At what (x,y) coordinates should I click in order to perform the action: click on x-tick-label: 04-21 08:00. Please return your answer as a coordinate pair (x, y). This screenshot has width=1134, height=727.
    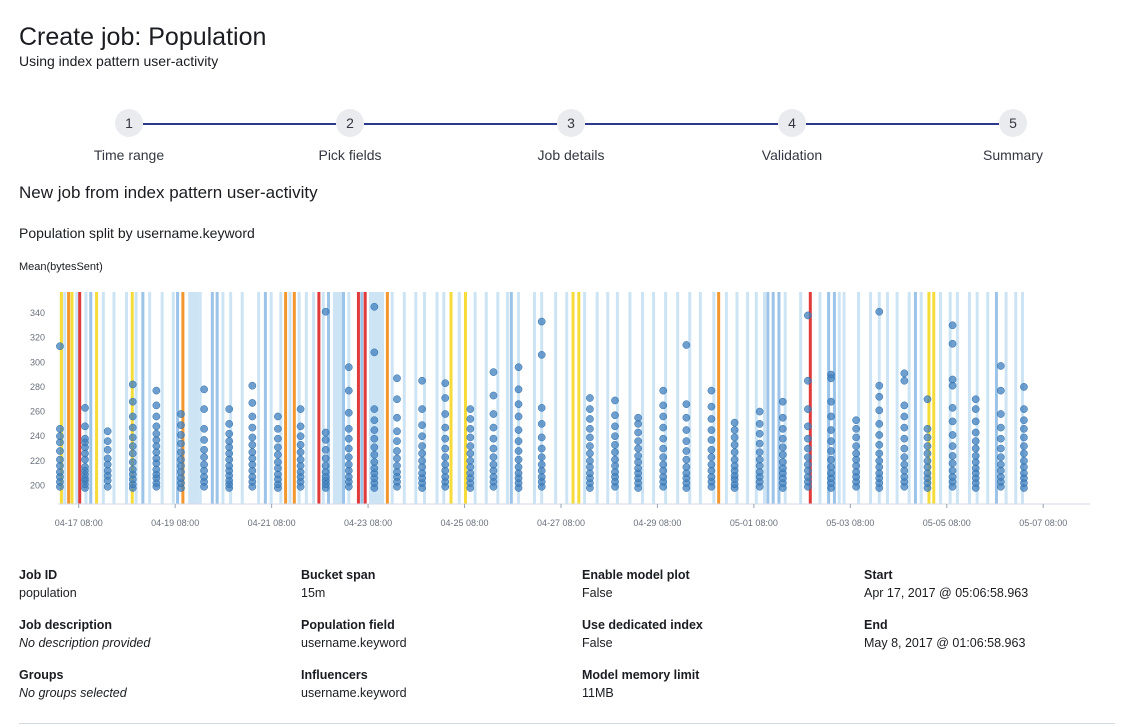
    Looking at the image, I should click on (272, 523).